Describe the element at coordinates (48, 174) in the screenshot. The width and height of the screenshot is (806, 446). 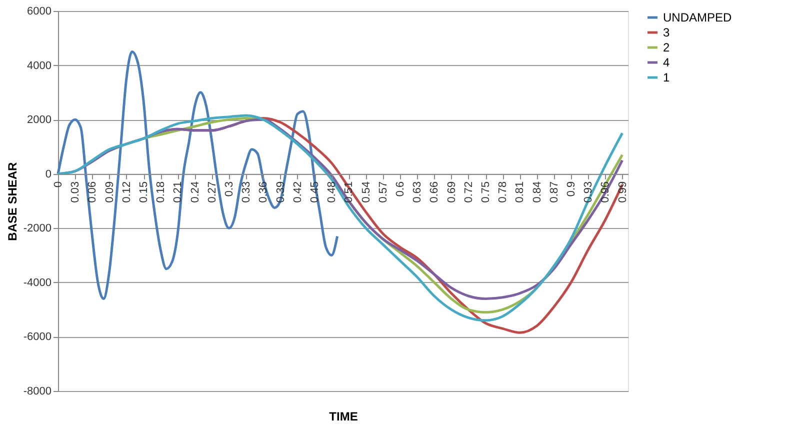
I see `y-tick-label: 0` at that location.